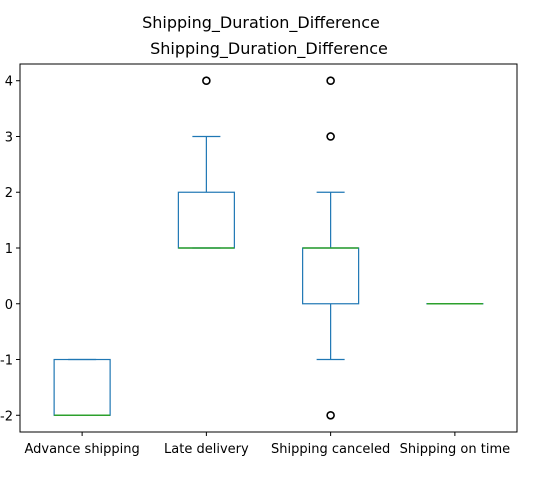 The height and width of the screenshot is (481, 557). What do you see at coordinates (206, 449) in the screenshot?
I see `x-tick-label: Late delivery` at bounding box center [206, 449].